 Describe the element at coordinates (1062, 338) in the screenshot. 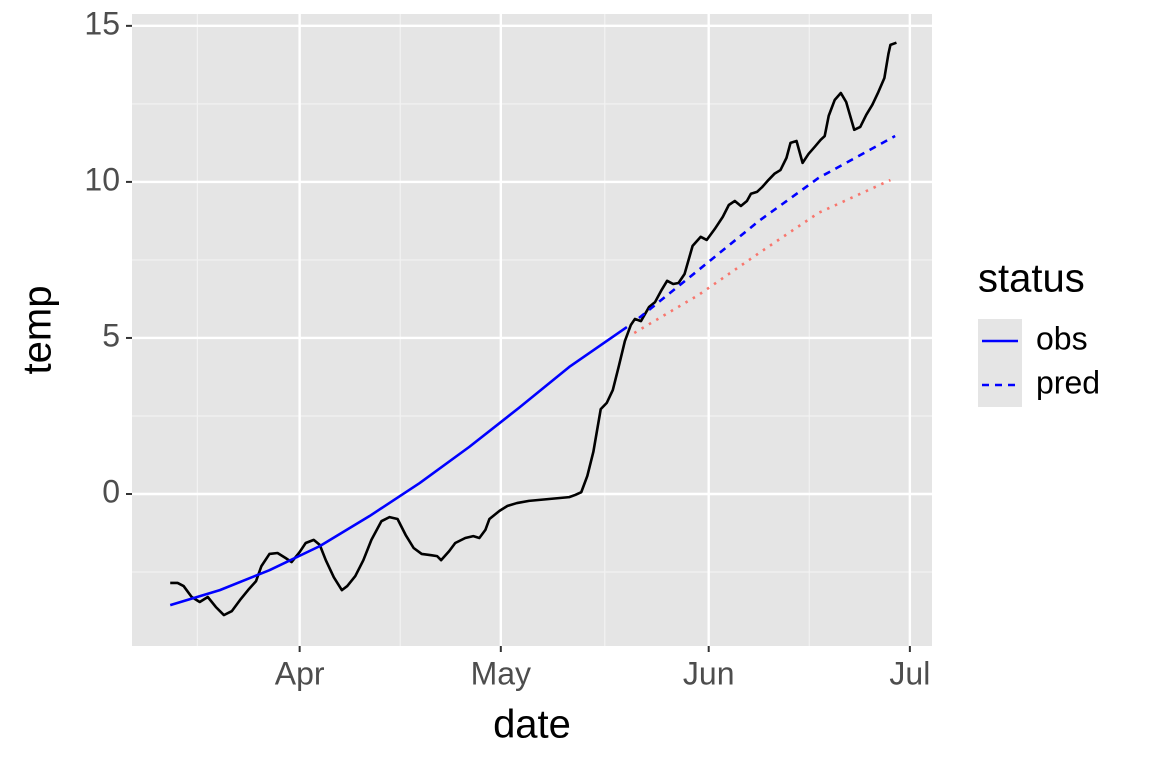

I see `legend-label: obs` at that location.